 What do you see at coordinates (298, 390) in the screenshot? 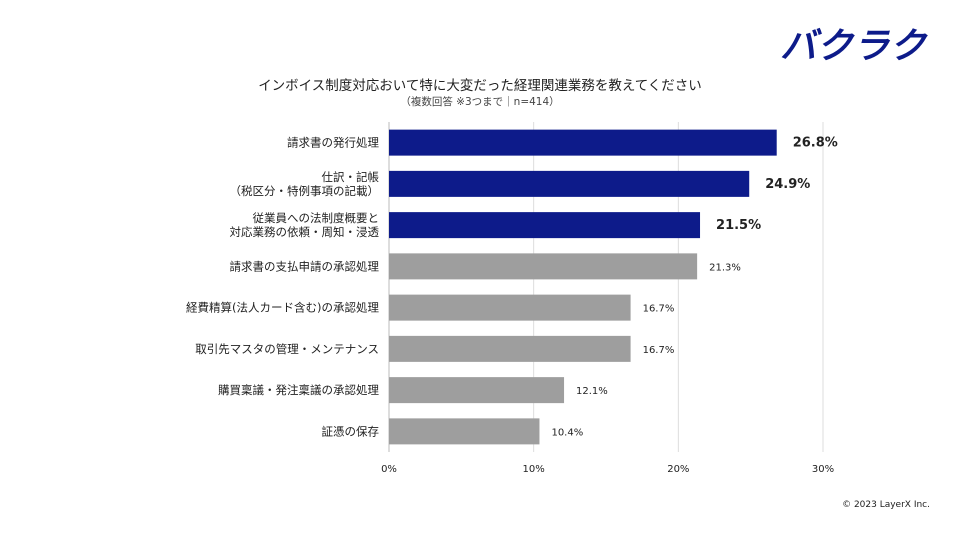
I see `category-label: 購買稟議・発注稟議の承認処理` at bounding box center [298, 390].